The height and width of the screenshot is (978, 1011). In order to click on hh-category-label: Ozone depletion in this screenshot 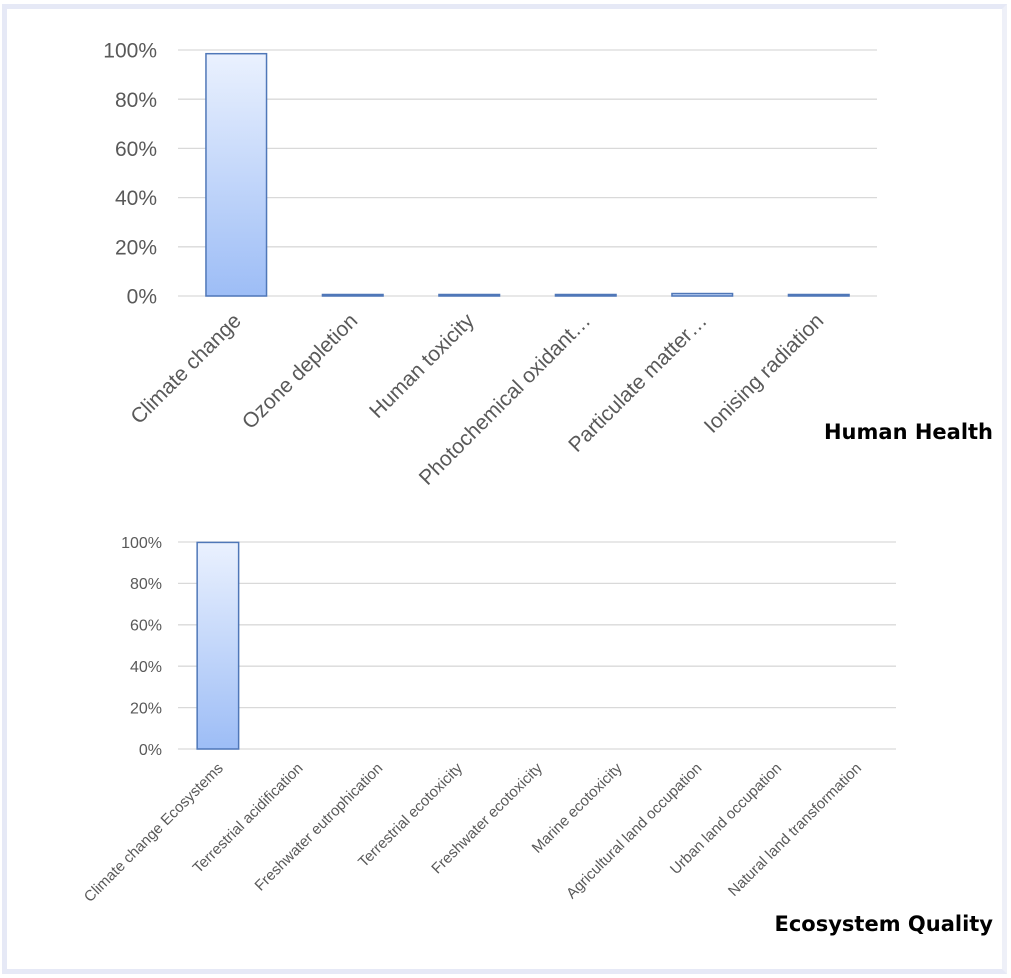, I will do `click(300, 371)`.